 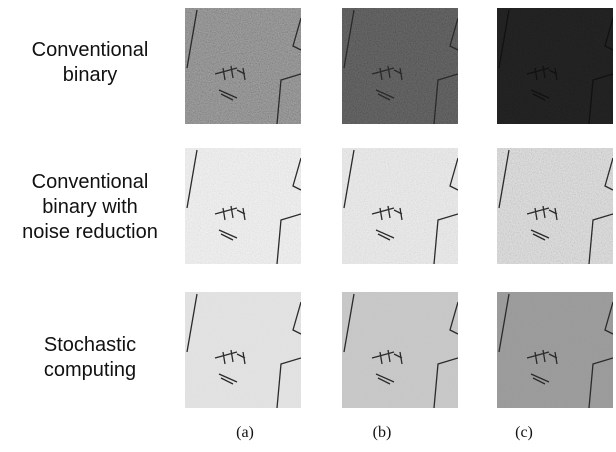 What do you see at coordinates (243, 206) in the screenshot?
I see `image-panel-noise-reduction-a` at bounding box center [243, 206].